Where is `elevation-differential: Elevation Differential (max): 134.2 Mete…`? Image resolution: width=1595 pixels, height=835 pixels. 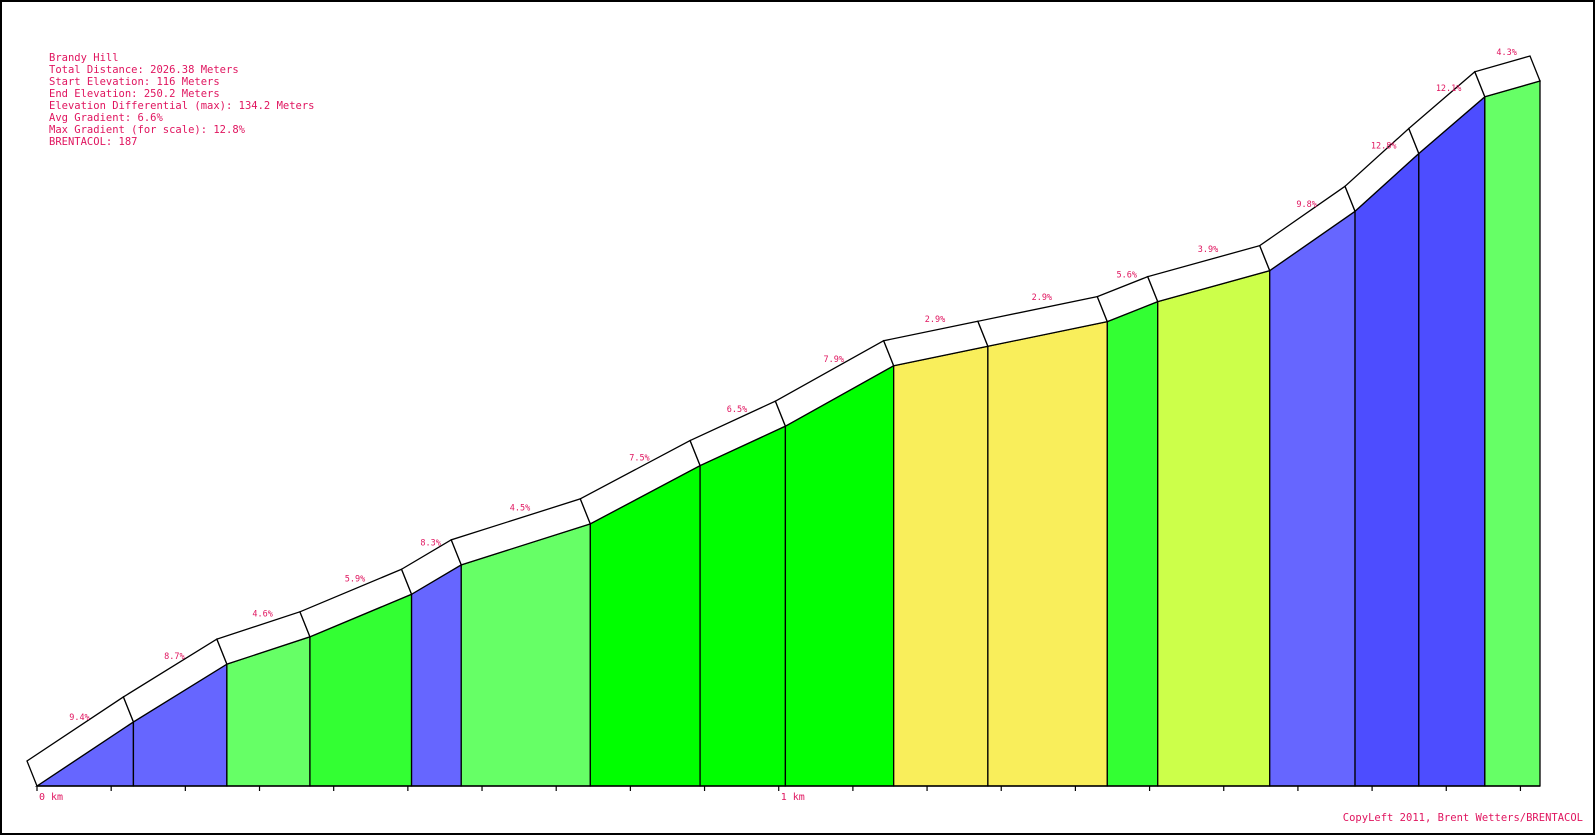
elevation-differential: Elevation Differential (max): 134.2 Mete… is located at coordinates (182, 106).